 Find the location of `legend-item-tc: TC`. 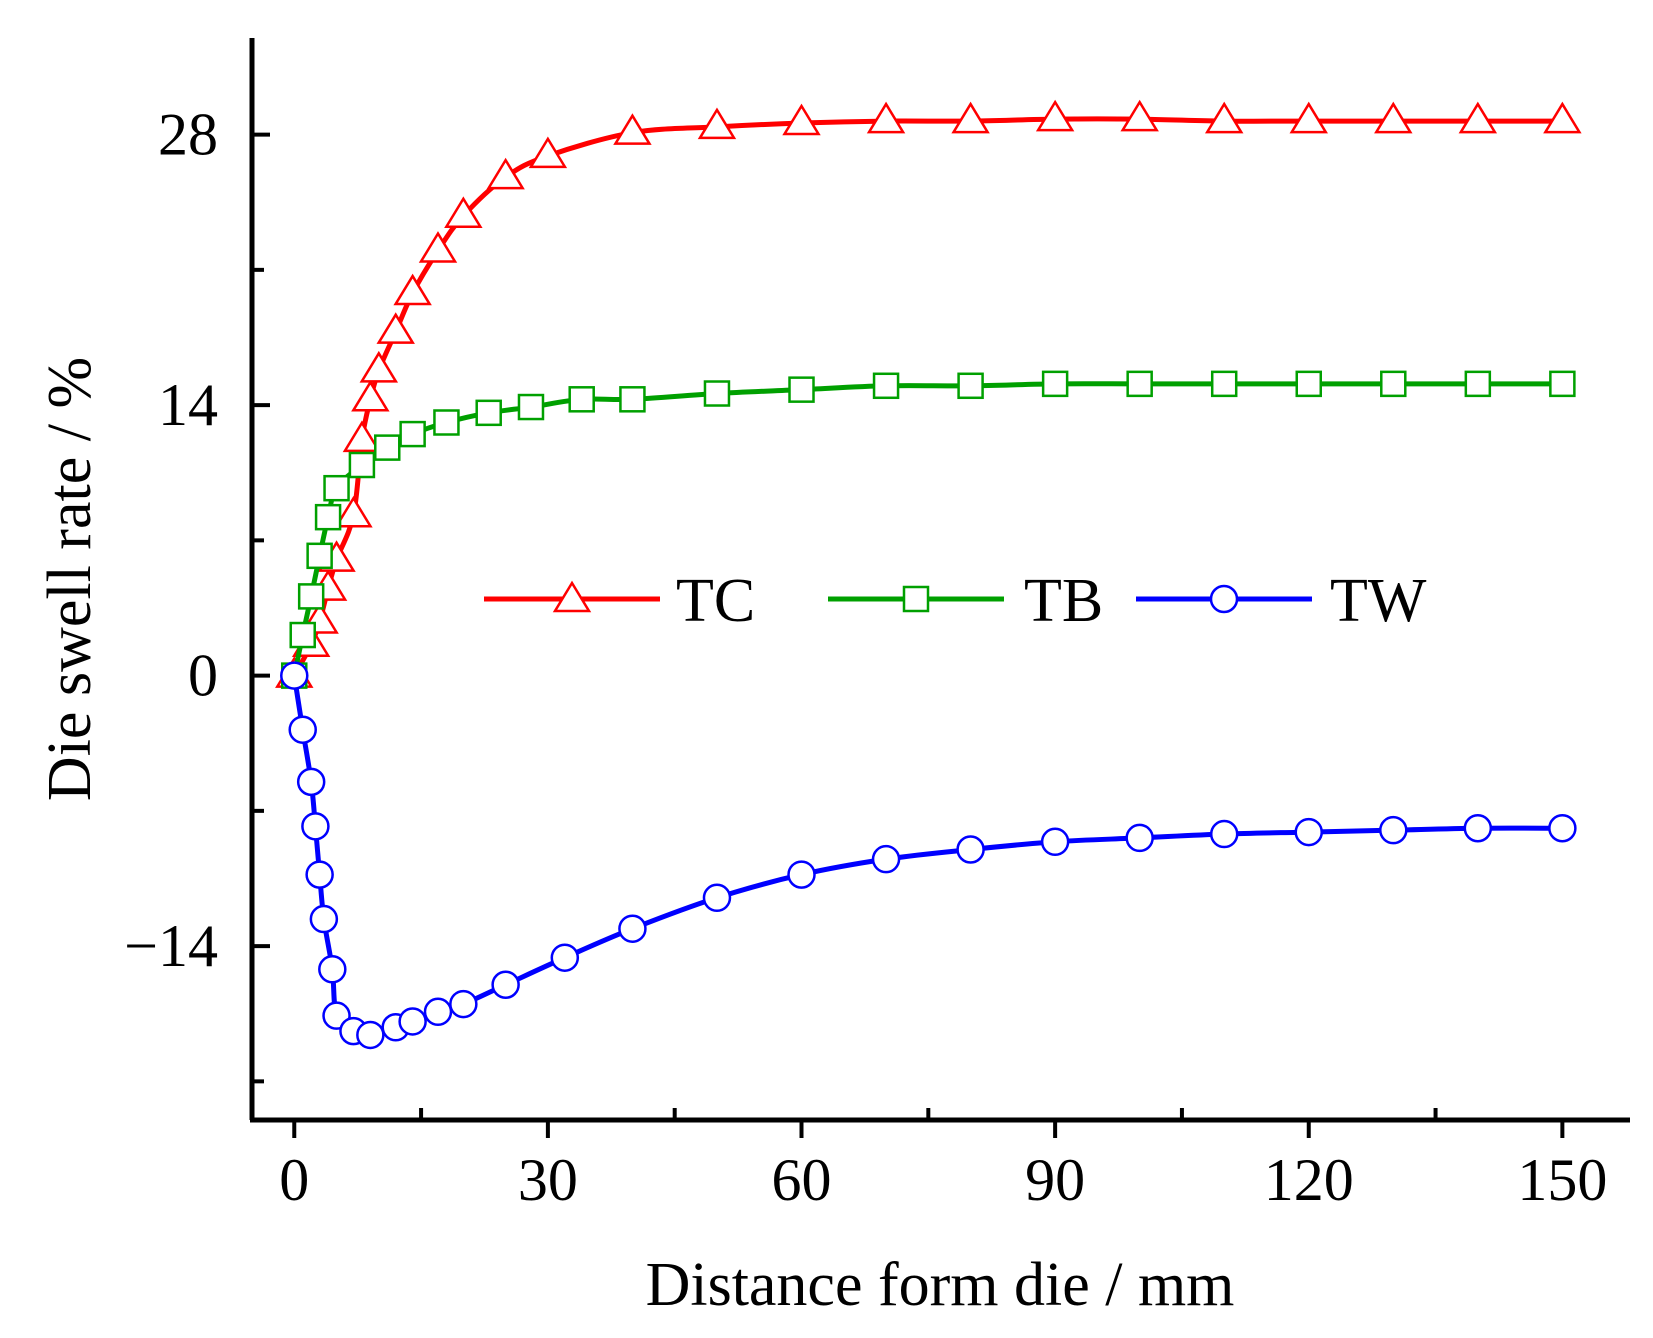

legend-item-tc: TC is located at coordinates (619, 601).